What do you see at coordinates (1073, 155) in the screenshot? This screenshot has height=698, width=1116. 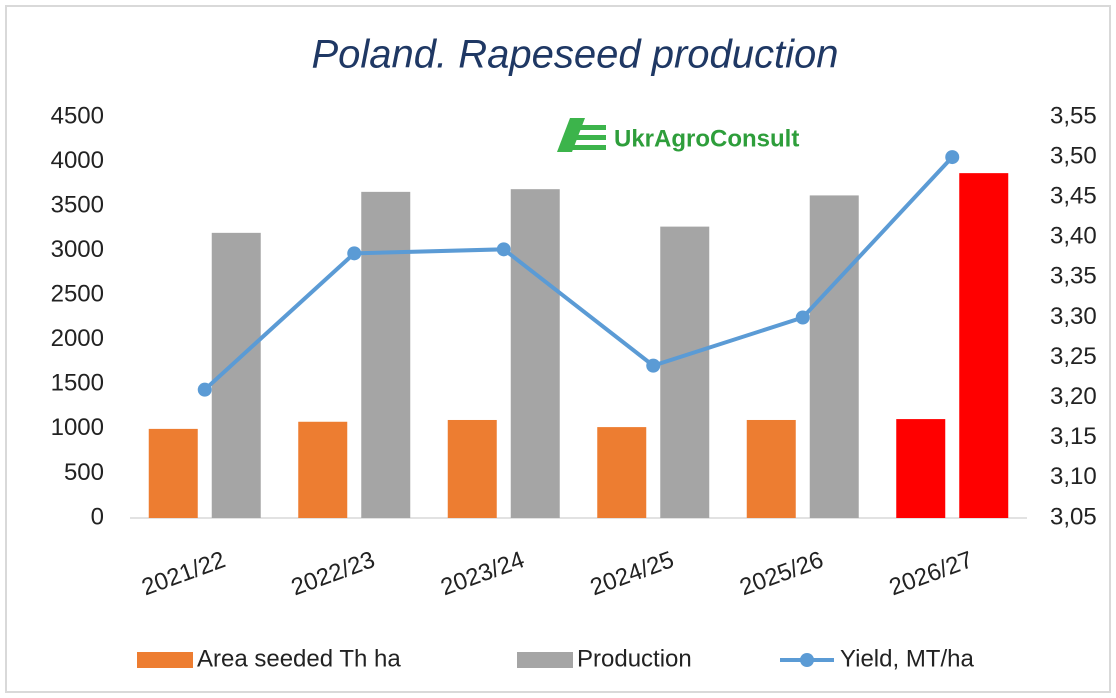 I see `y2-tick-label: 3,50` at bounding box center [1073, 155].